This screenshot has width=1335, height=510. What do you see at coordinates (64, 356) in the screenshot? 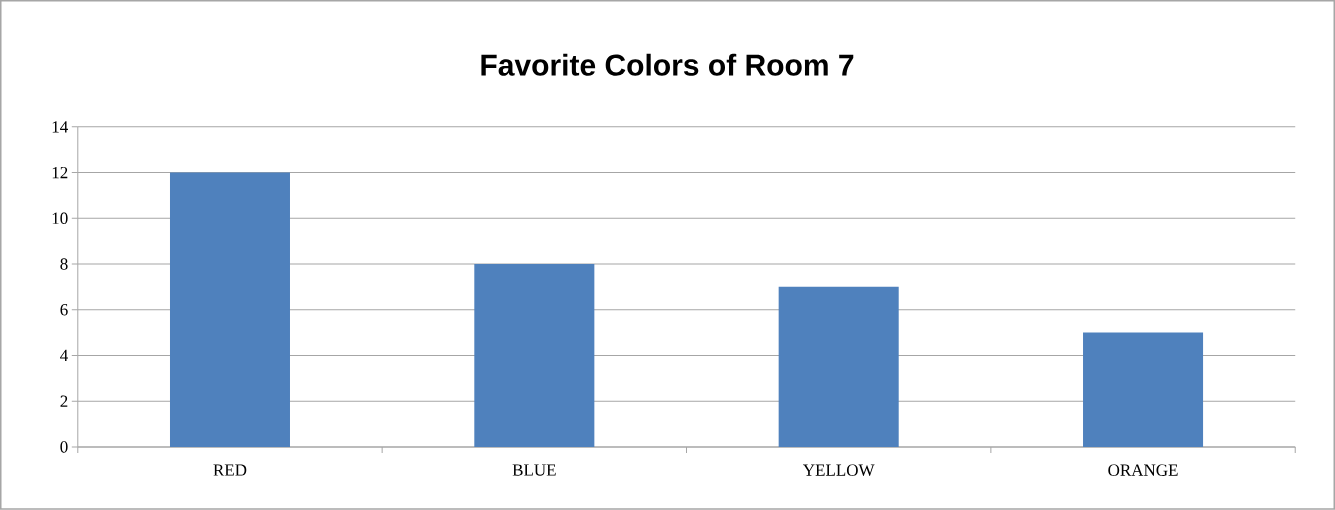
I see `y-tick-label: 4` at bounding box center [64, 356].